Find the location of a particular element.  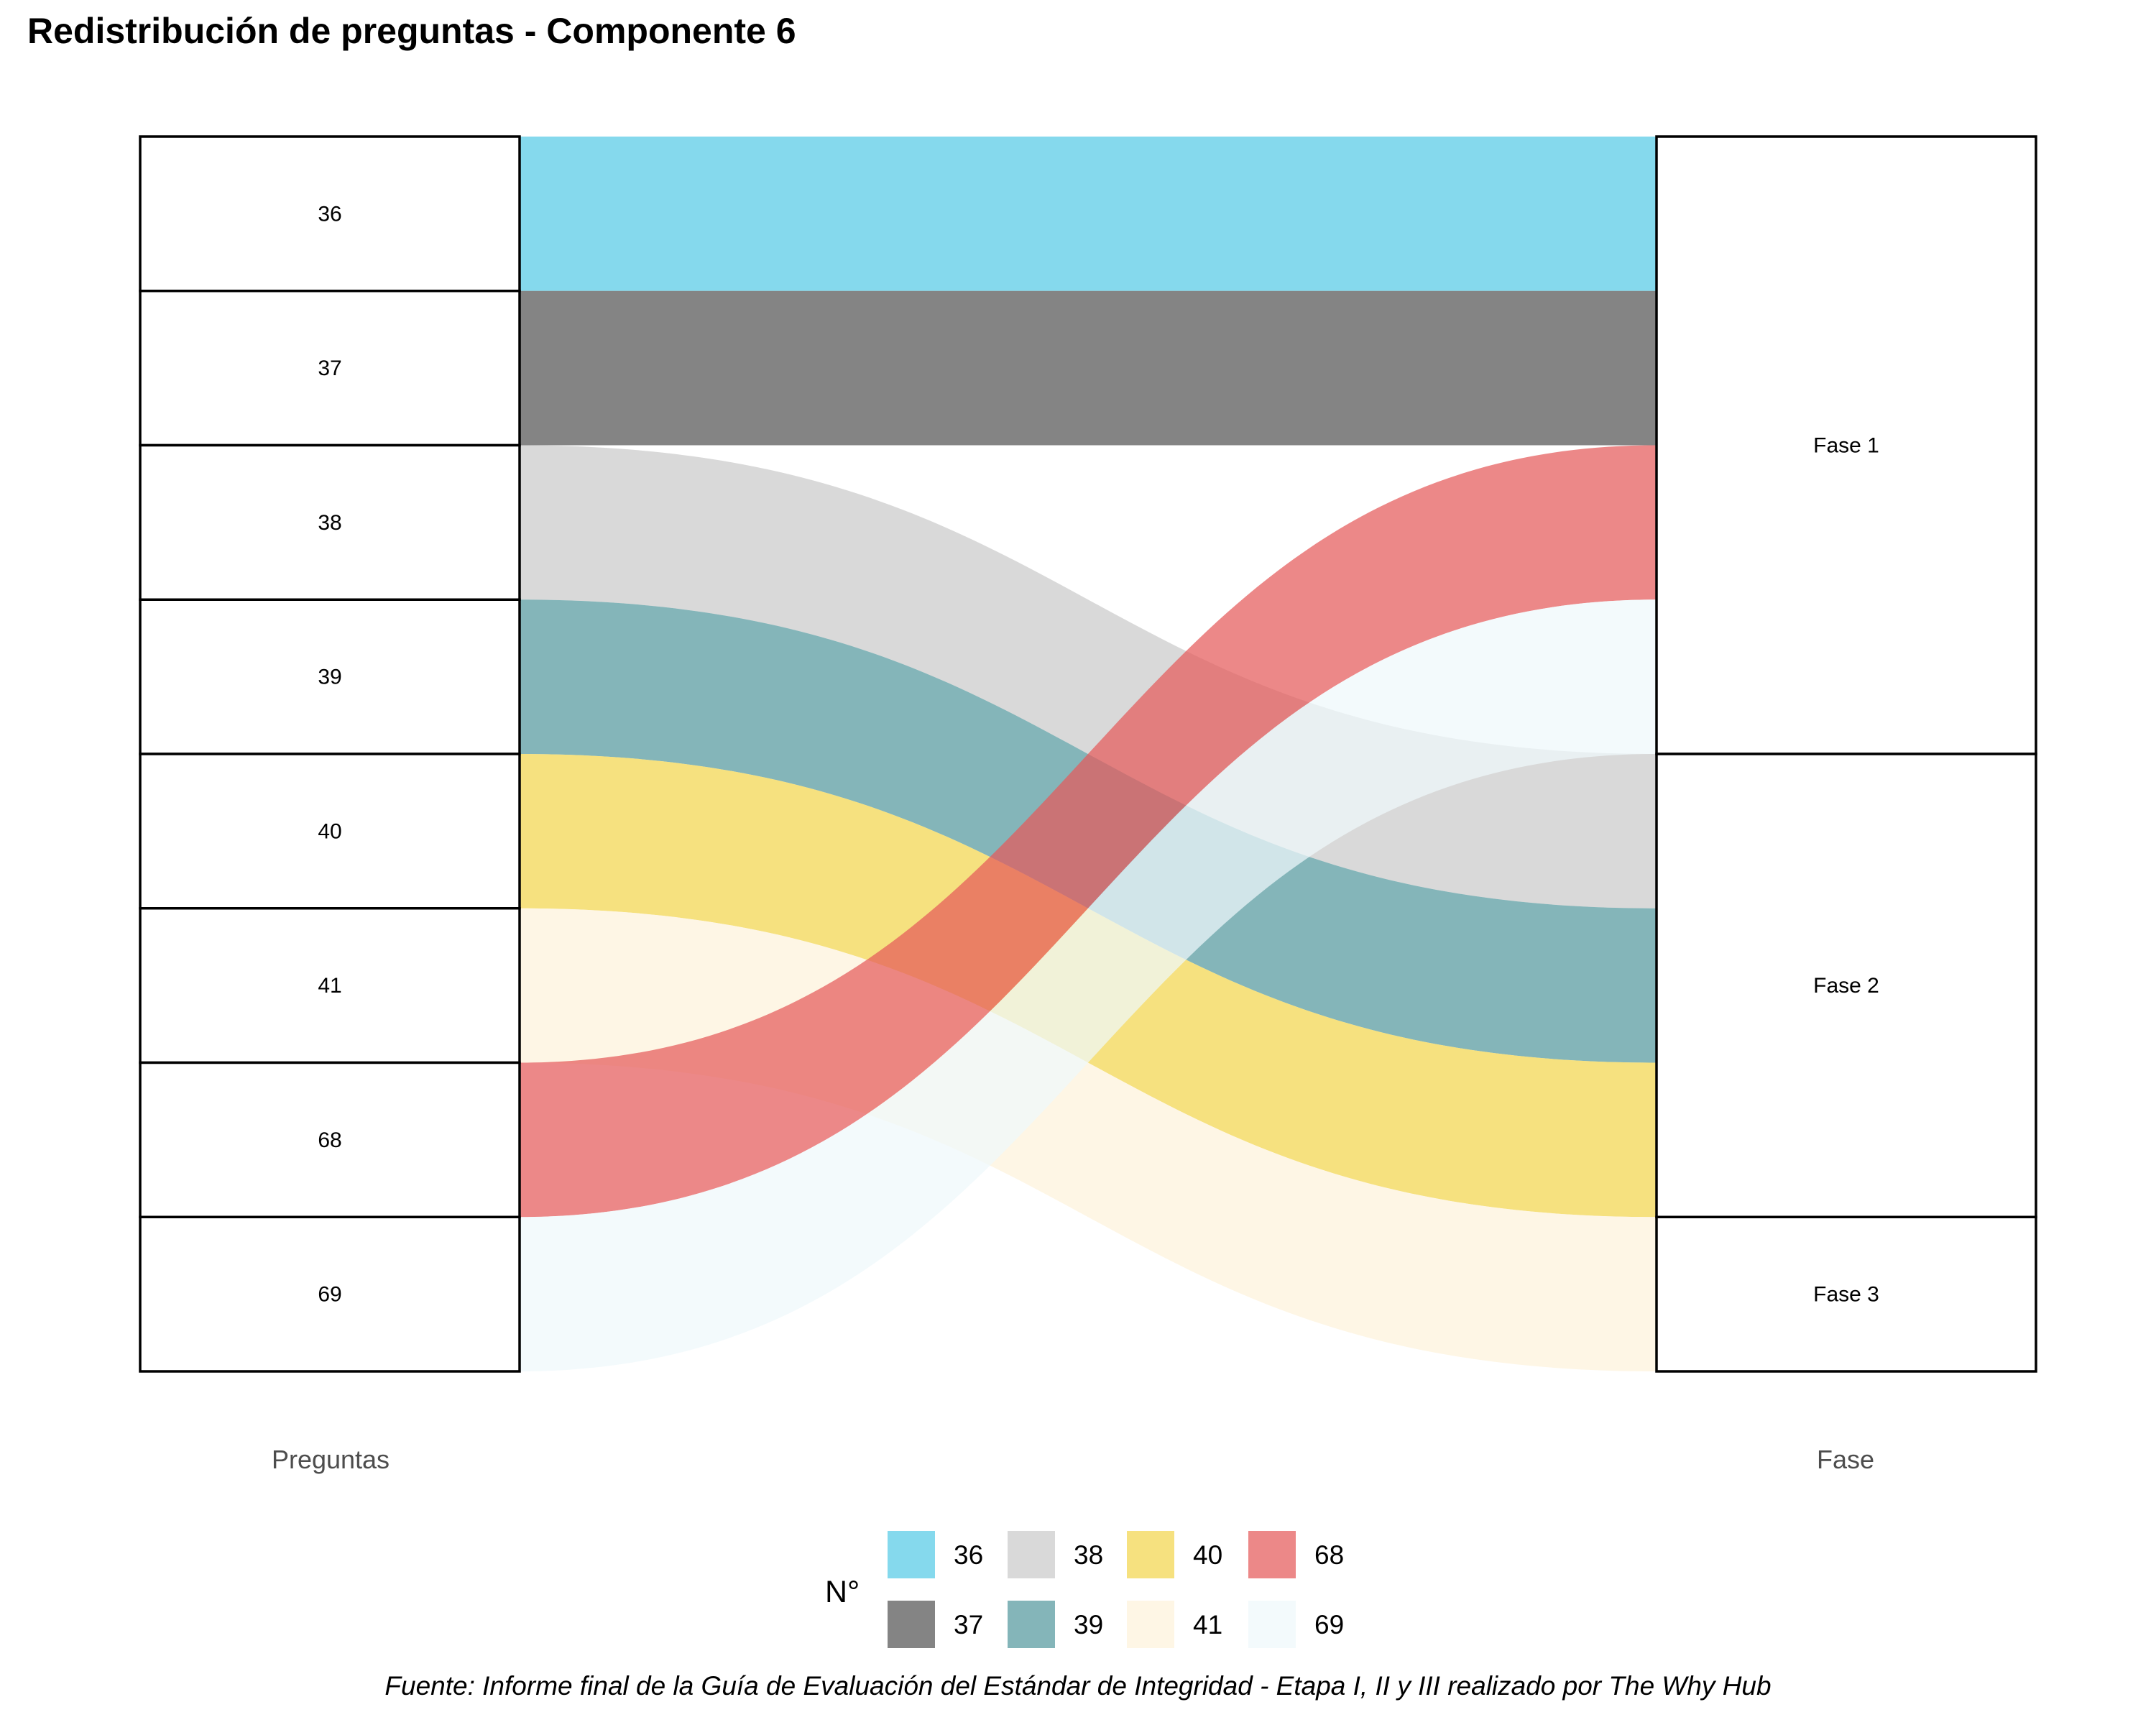

node-pregunta-40-box is located at coordinates (330, 831).